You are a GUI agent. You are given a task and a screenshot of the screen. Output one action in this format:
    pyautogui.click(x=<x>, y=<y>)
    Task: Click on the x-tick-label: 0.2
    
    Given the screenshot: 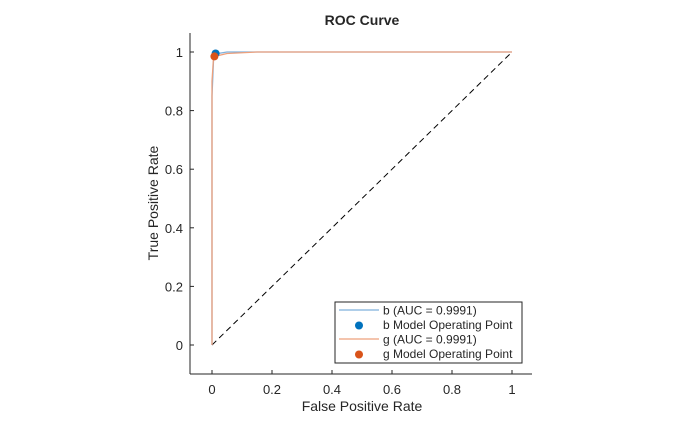 What is the action you would take?
    pyautogui.click(x=272, y=389)
    